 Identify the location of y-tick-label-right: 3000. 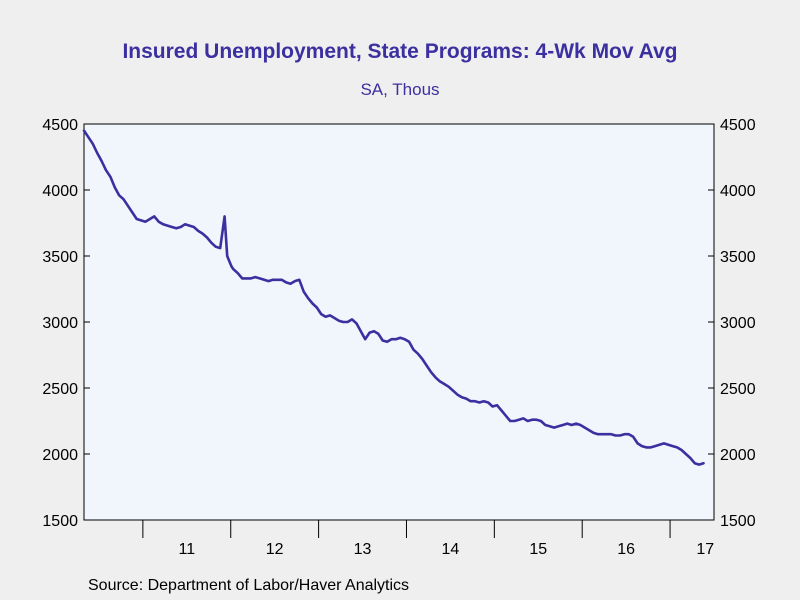
(738, 323).